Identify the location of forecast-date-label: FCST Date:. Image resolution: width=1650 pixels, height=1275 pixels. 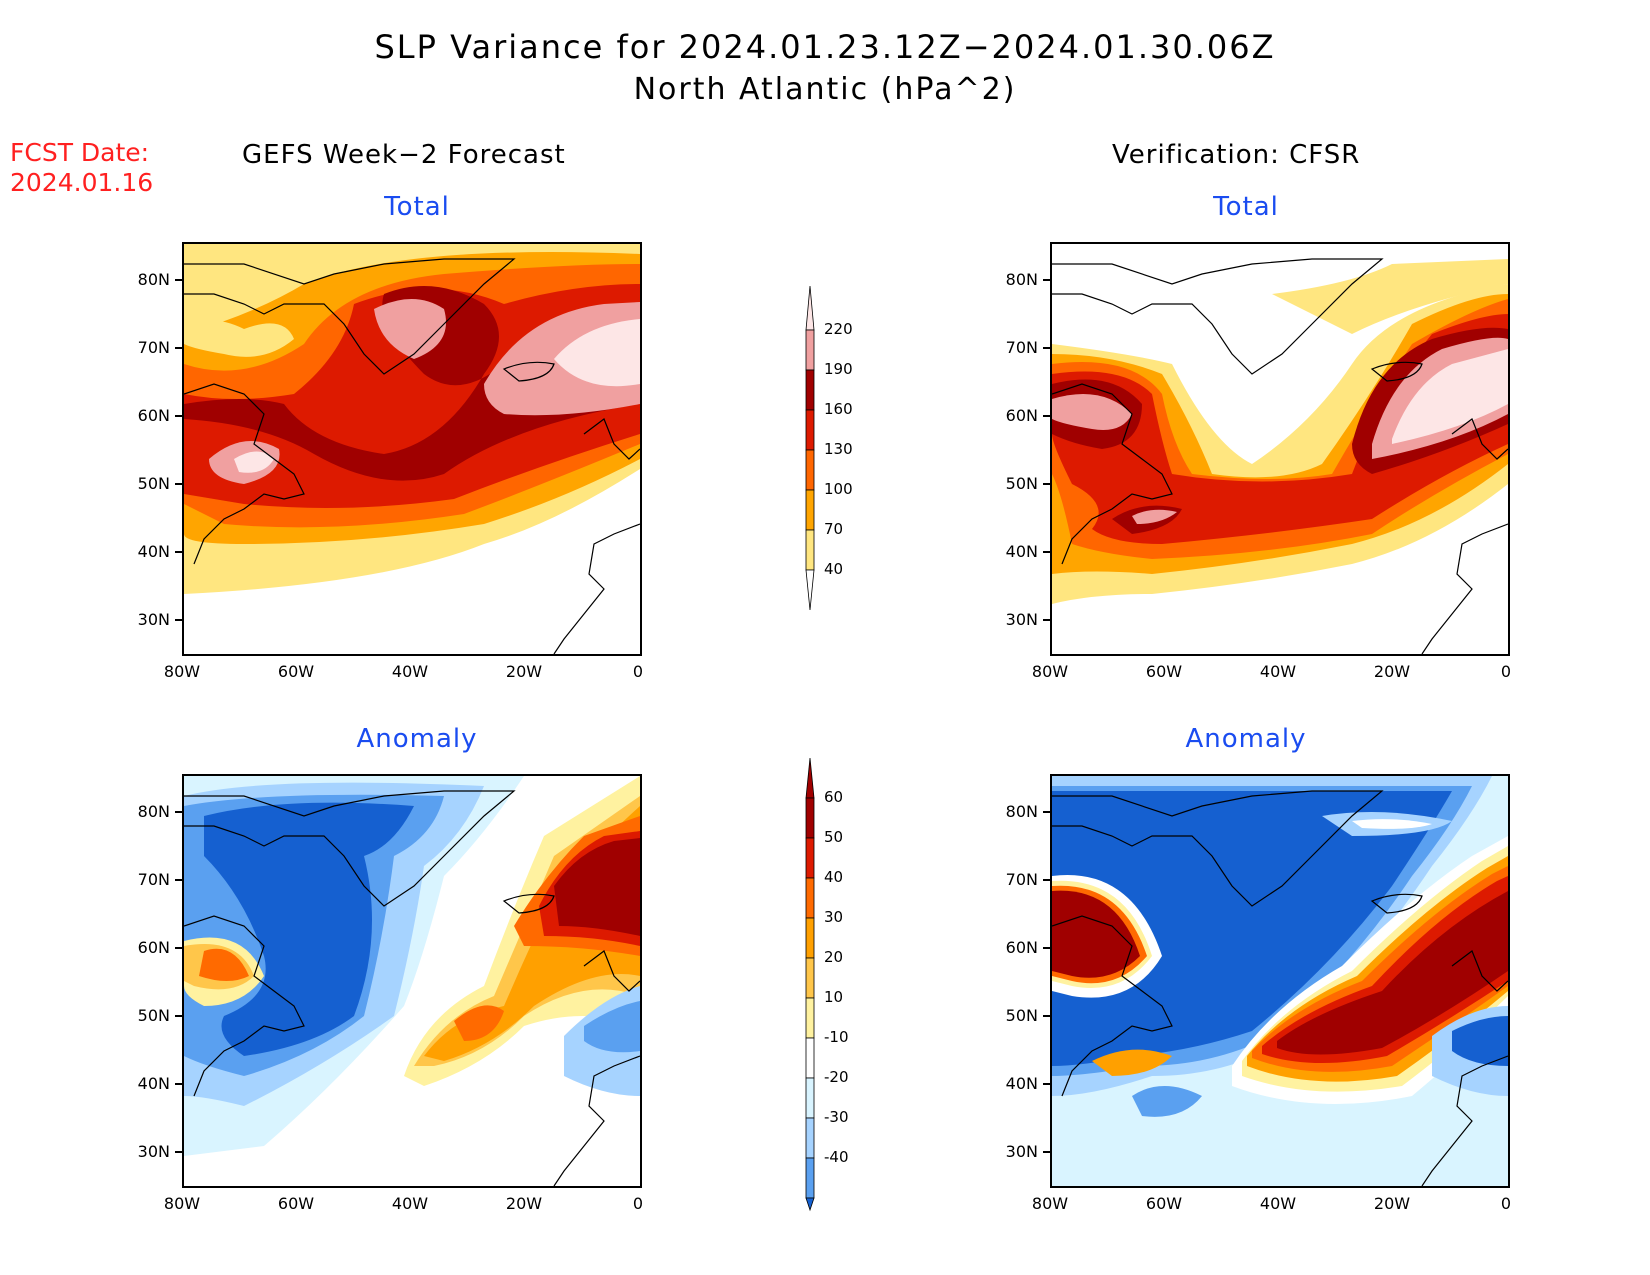
(80, 152).